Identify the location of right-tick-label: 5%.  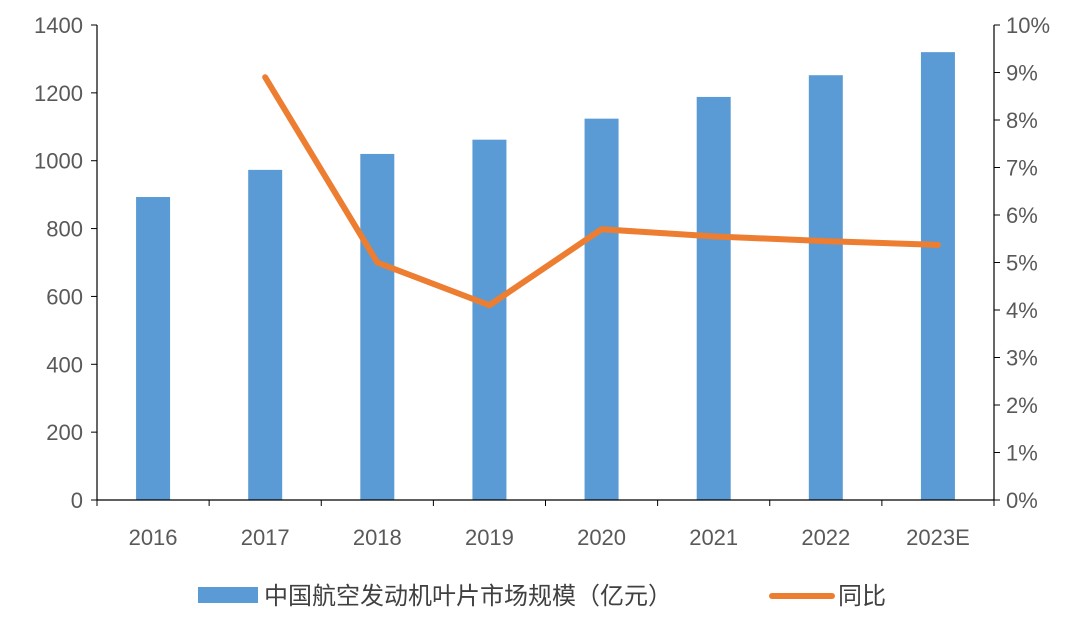
(1022, 263).